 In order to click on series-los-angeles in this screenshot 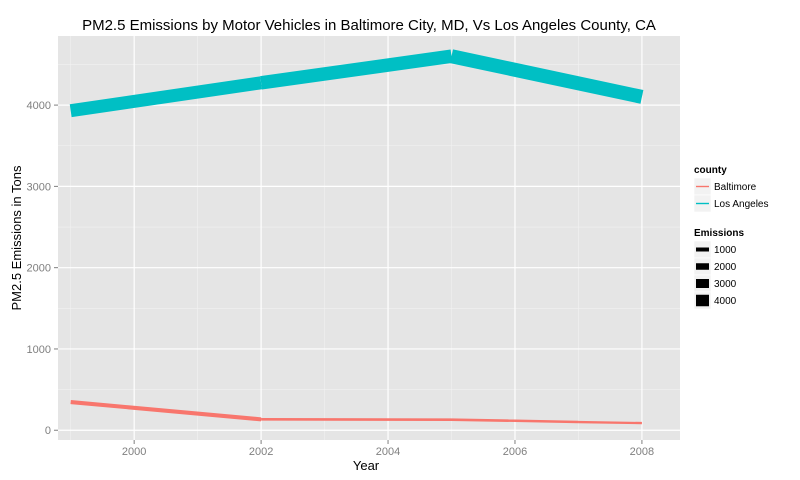, I will do `click(356, 83)`.